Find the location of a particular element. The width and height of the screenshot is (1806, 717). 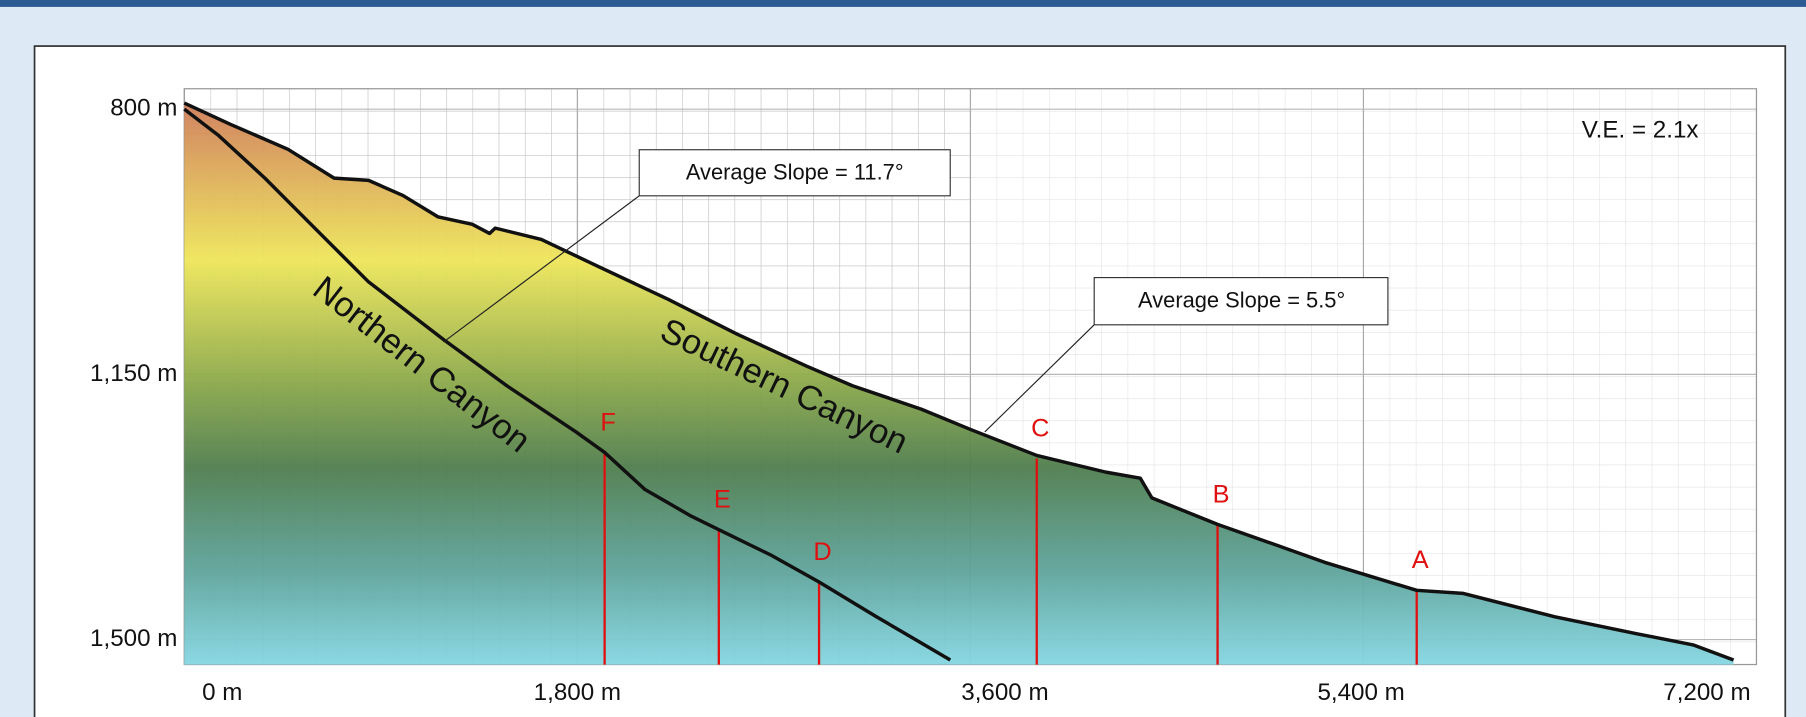

callout-text: Average Slope = 5.5° is located at coordinates (1241, 300).